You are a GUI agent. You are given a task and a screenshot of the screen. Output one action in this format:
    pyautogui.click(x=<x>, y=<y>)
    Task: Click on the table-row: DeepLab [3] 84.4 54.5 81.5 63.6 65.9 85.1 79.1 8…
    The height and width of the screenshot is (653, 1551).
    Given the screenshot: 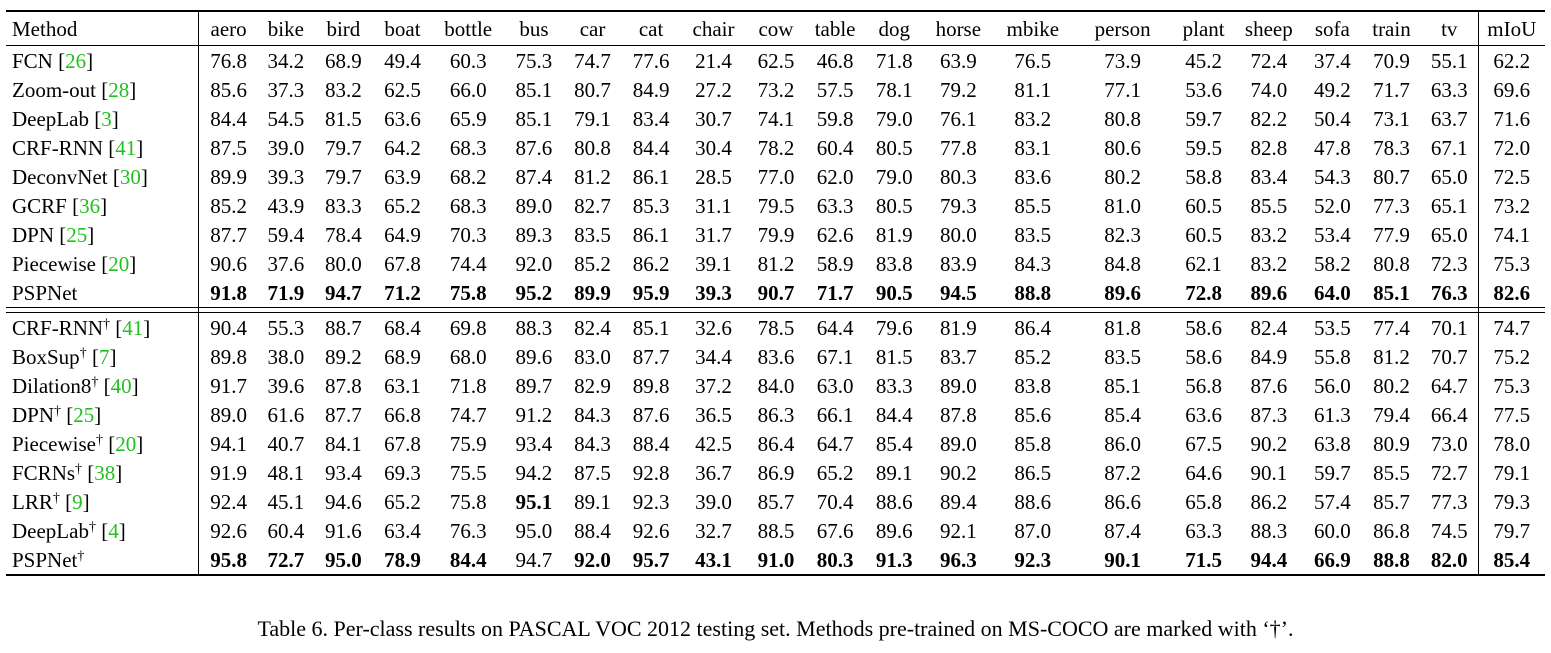 What is the action you would take?
    pyautogui.click(x=775, y=118)
    